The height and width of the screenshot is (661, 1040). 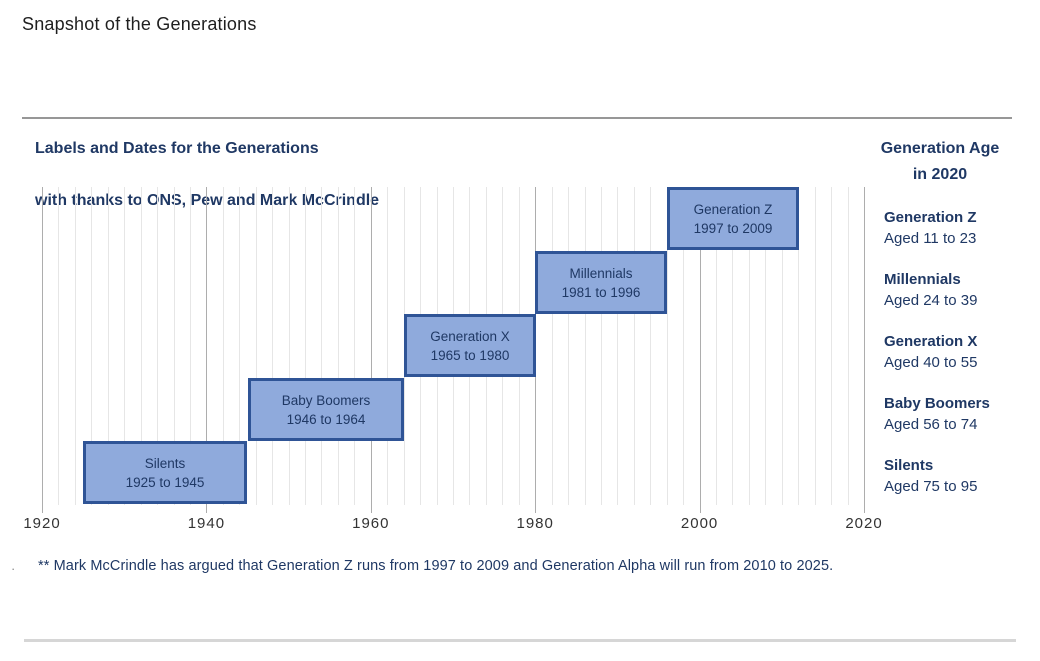 What do you see at coordinates (158, 346) in the screenshot?
I see `minor-gridline-1934` at bounding box center [158, 346].